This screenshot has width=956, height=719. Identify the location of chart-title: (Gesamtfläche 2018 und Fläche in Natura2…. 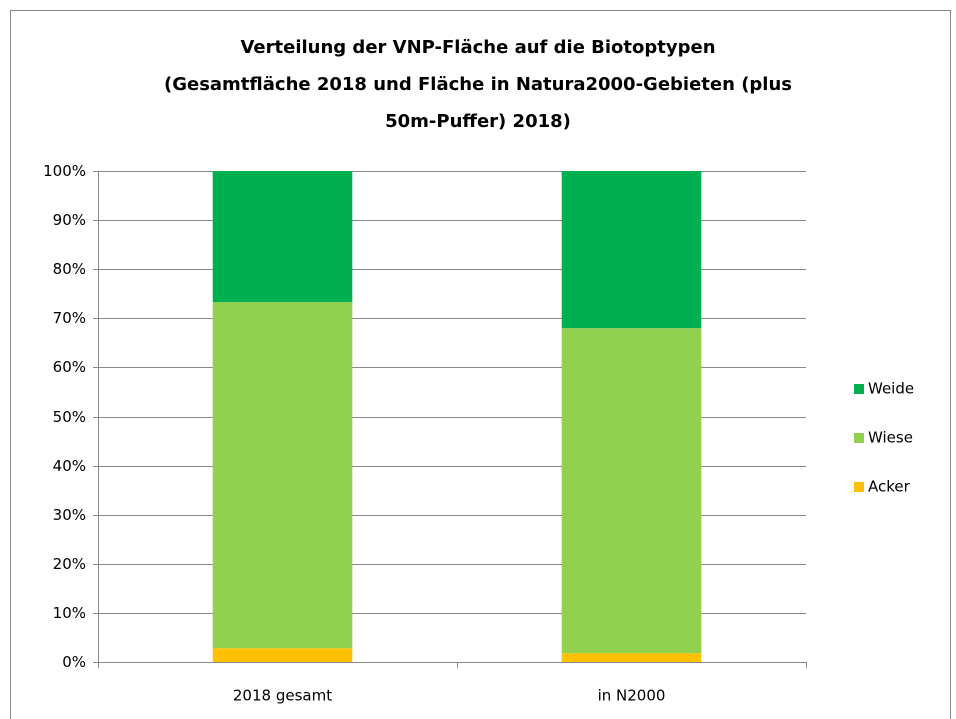
(478, 84).